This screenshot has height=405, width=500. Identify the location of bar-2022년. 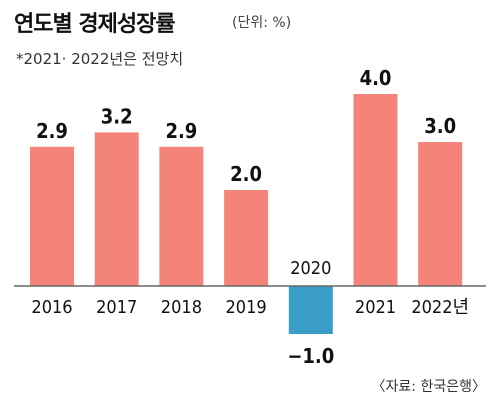
(440, 214).